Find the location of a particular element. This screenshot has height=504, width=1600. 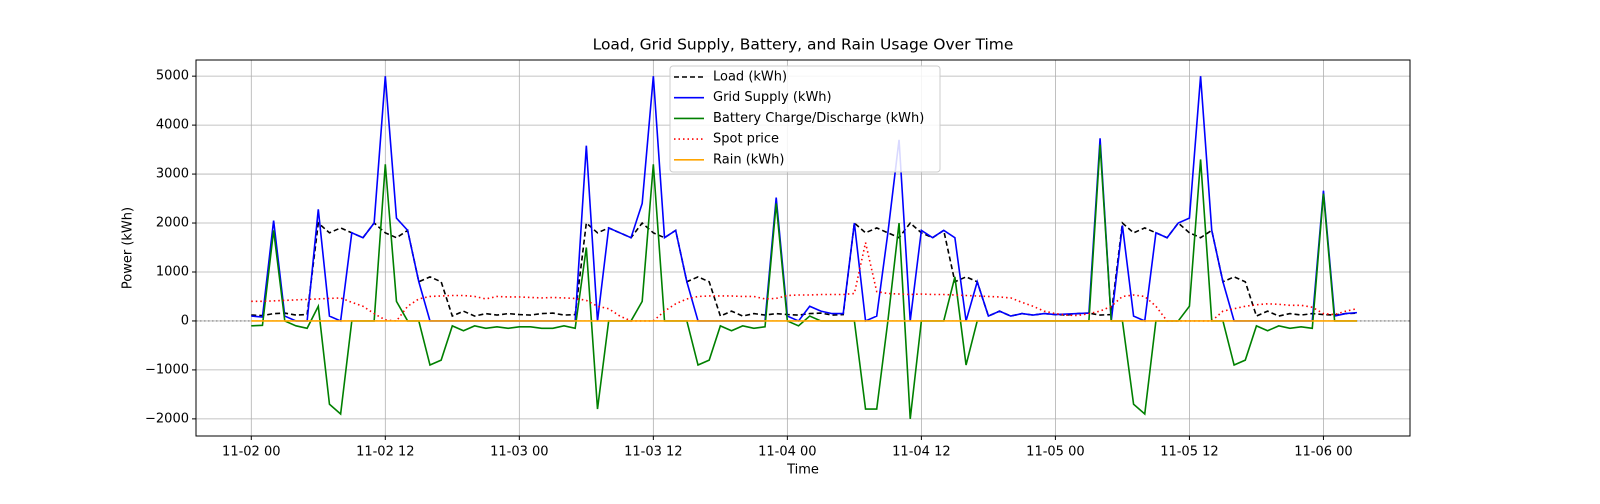

y-axis-label: Power (kWh) is located at coordinates (128, 248).